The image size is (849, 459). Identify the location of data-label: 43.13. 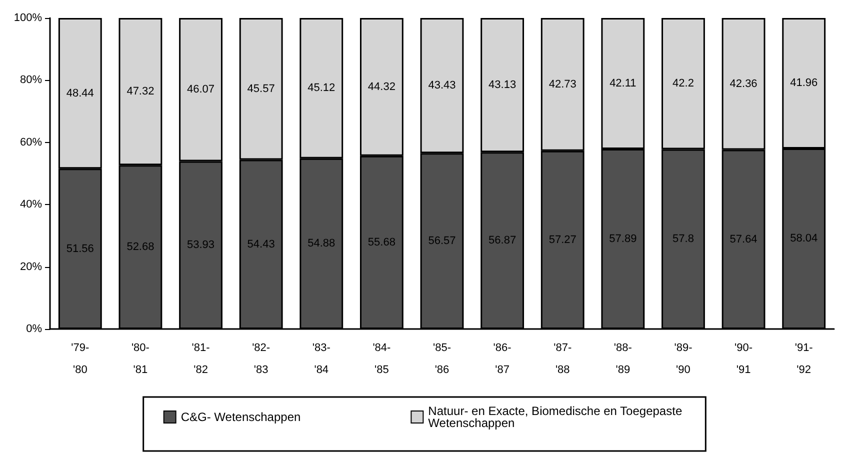
(502, 85).